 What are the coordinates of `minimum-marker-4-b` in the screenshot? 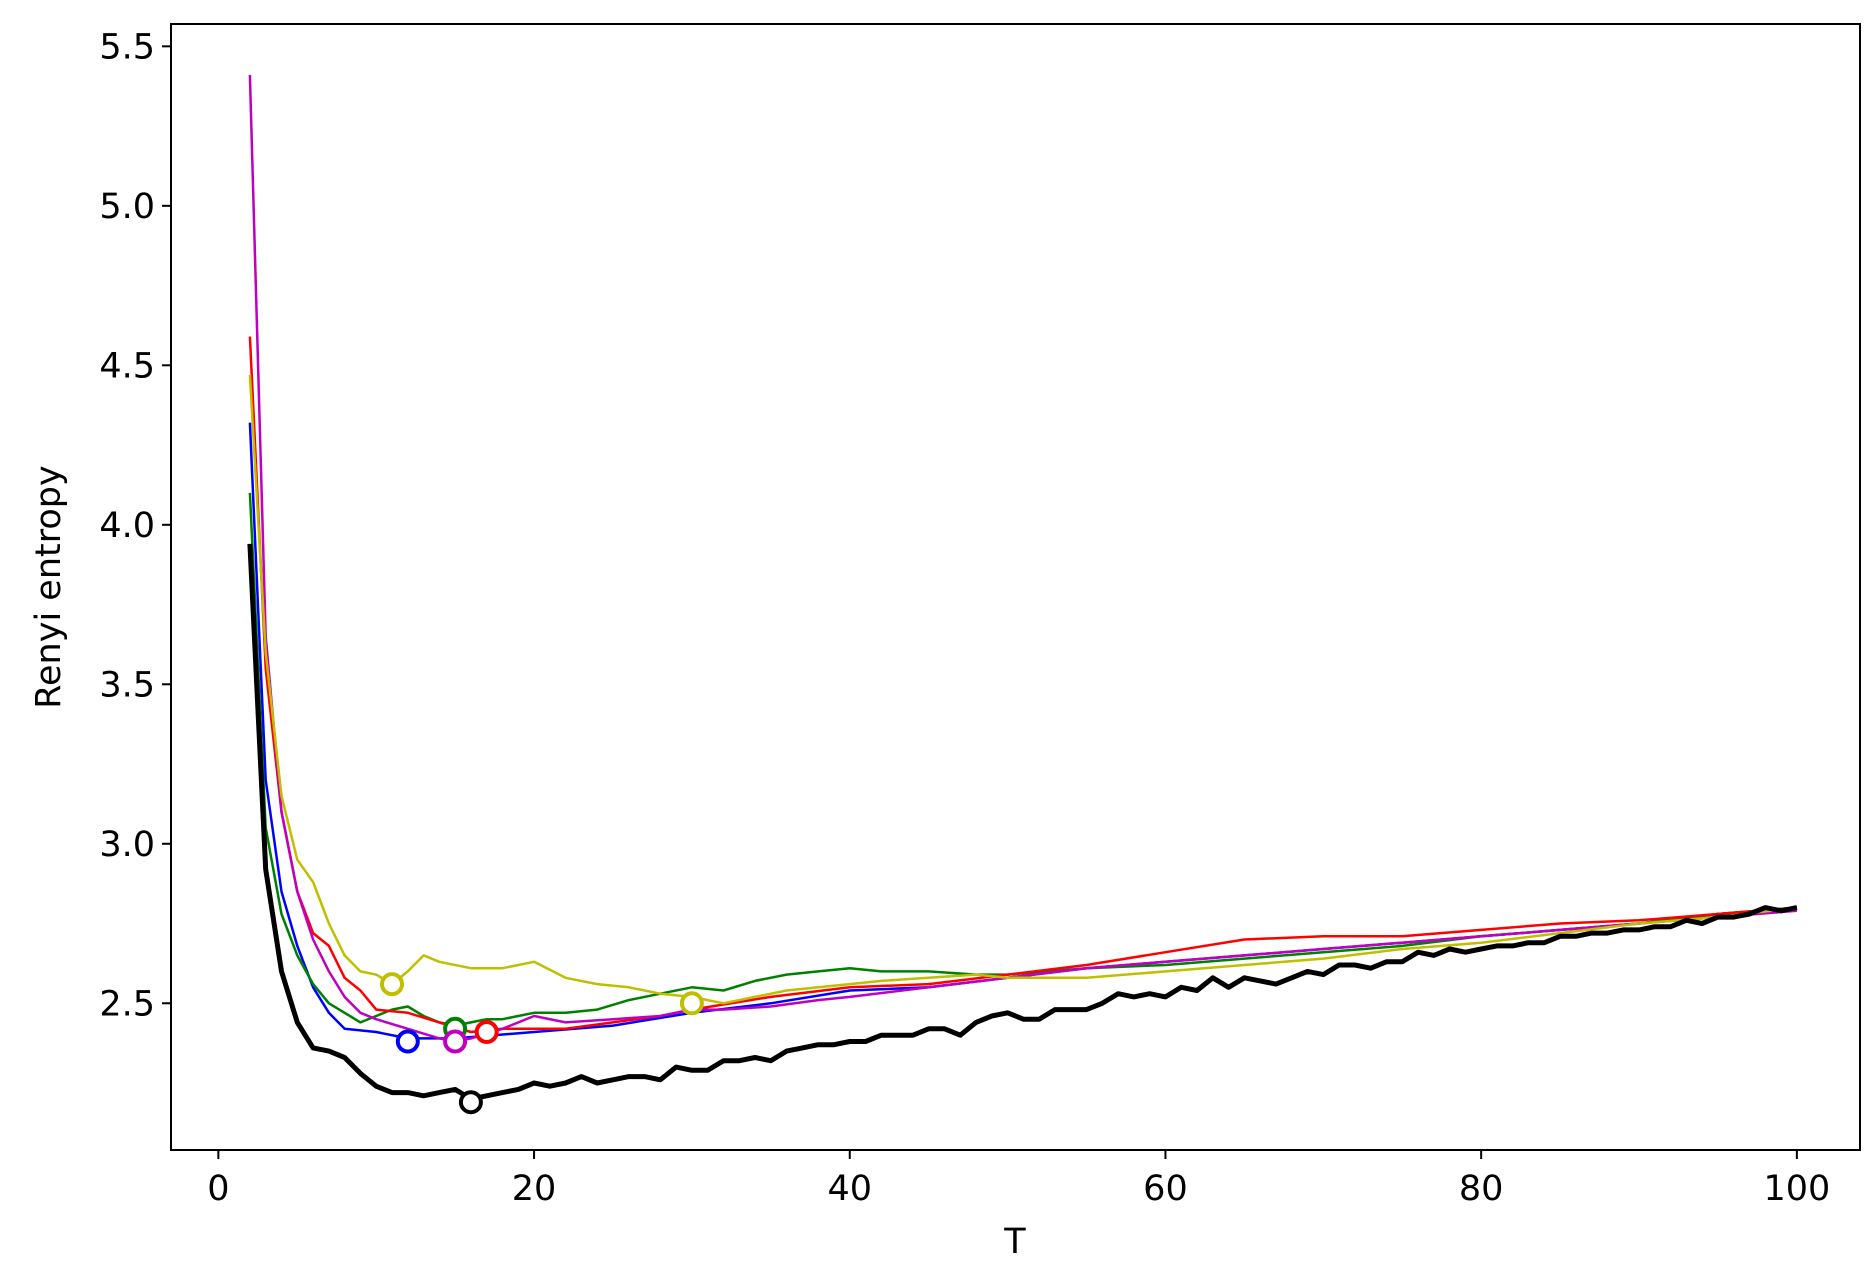 It's located at (392, 984).